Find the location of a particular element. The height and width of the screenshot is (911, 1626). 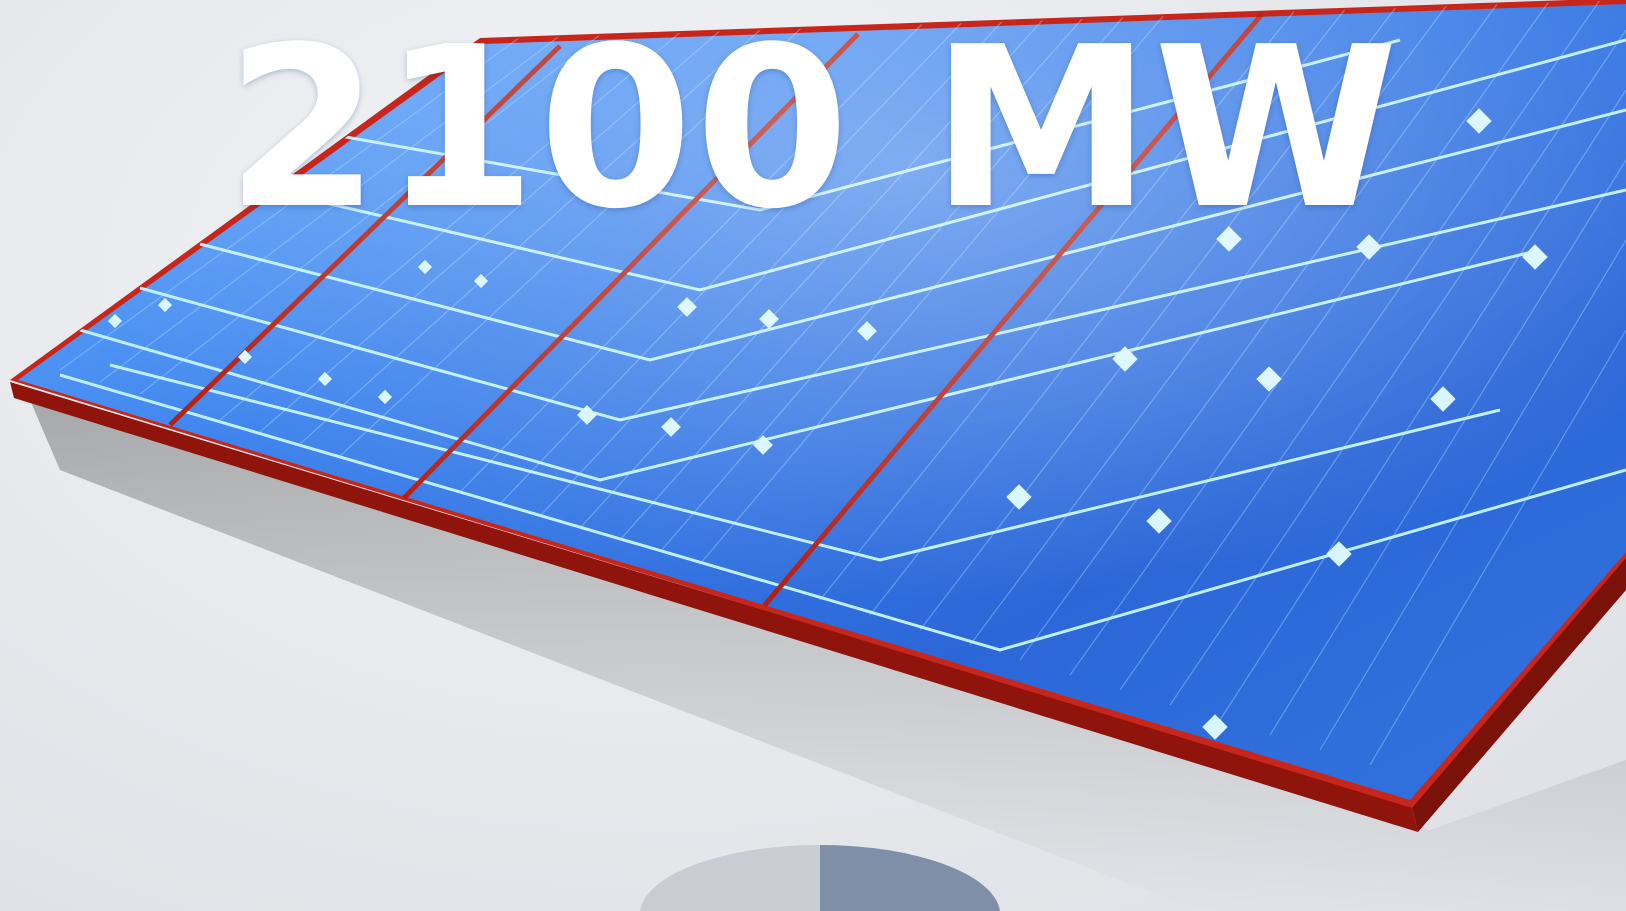

panel-frame-side is located at coordinates (1519, 693).